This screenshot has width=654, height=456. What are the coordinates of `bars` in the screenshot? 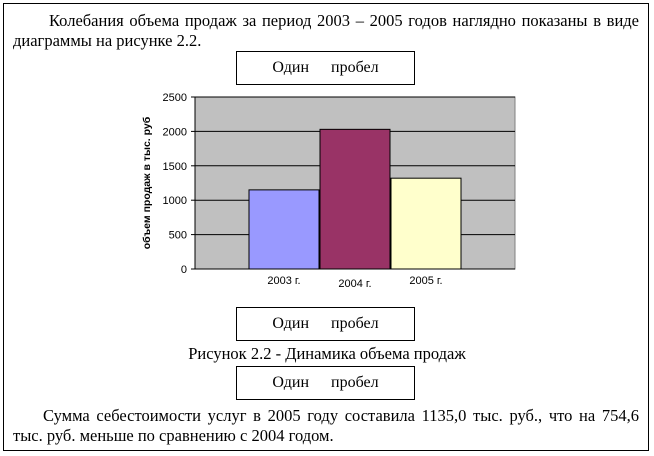 It's located at (355, 199).